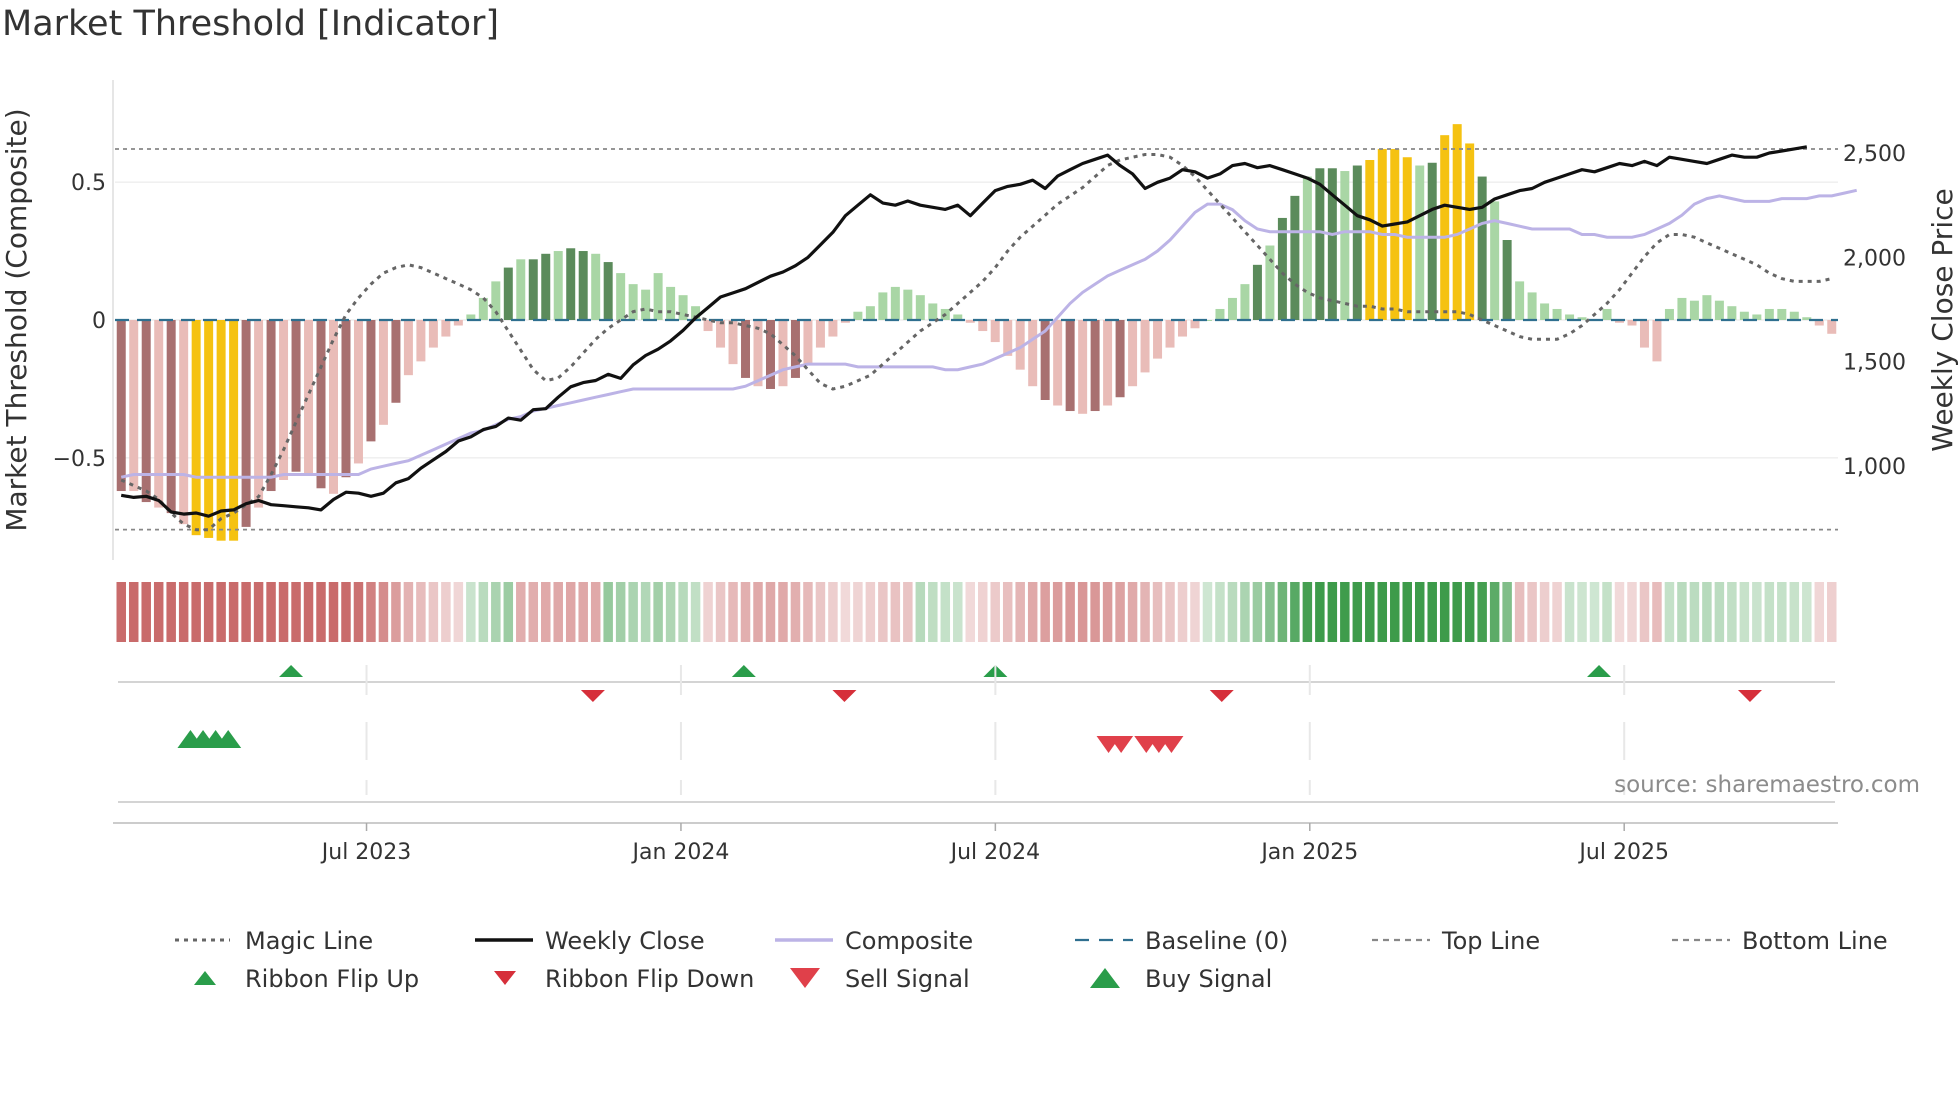 The width and height of the screenshot is (1960, 1102). What do you see at coordinates (1208, 979) in the screenshot?
I see `legend-label: Buy Signal` at bounding box center [1208, 979].